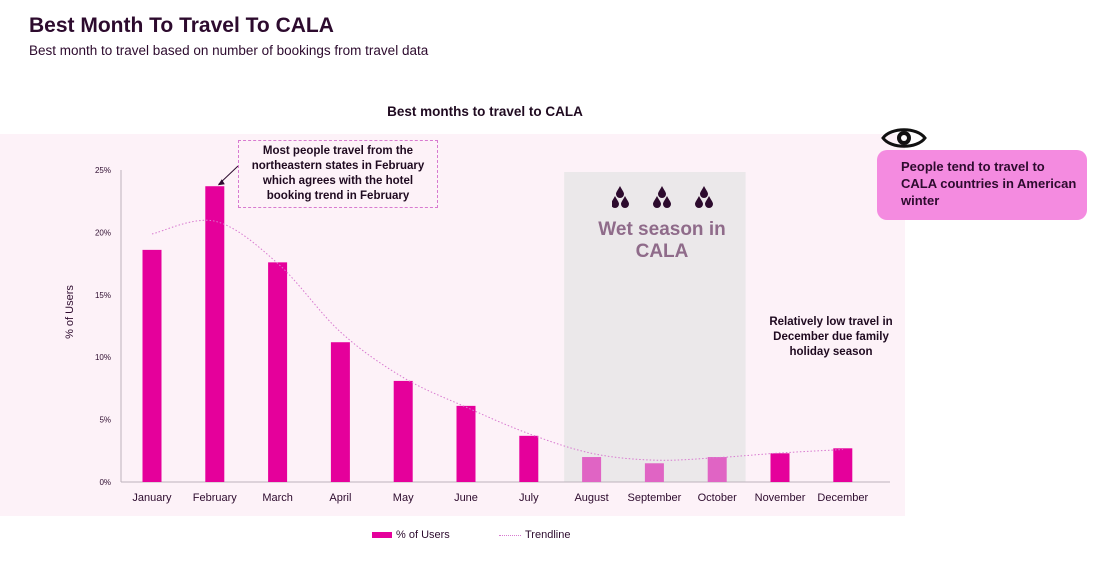 The height and width of the screenshot is (568, 1120). I want to click on legend: % of Users Trendline, so click(560, 538).